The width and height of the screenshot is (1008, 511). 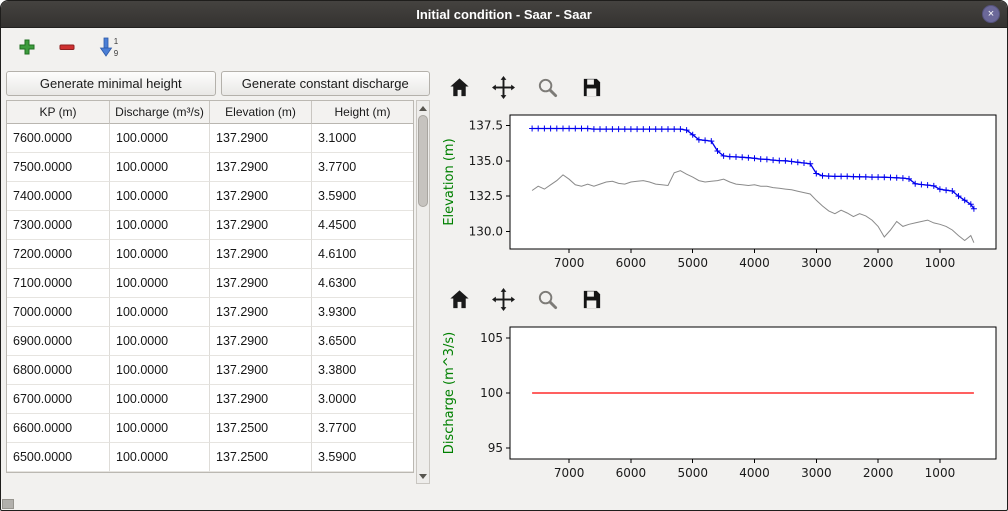 I want to click on remove-row-button, so click(x=67, y=47).